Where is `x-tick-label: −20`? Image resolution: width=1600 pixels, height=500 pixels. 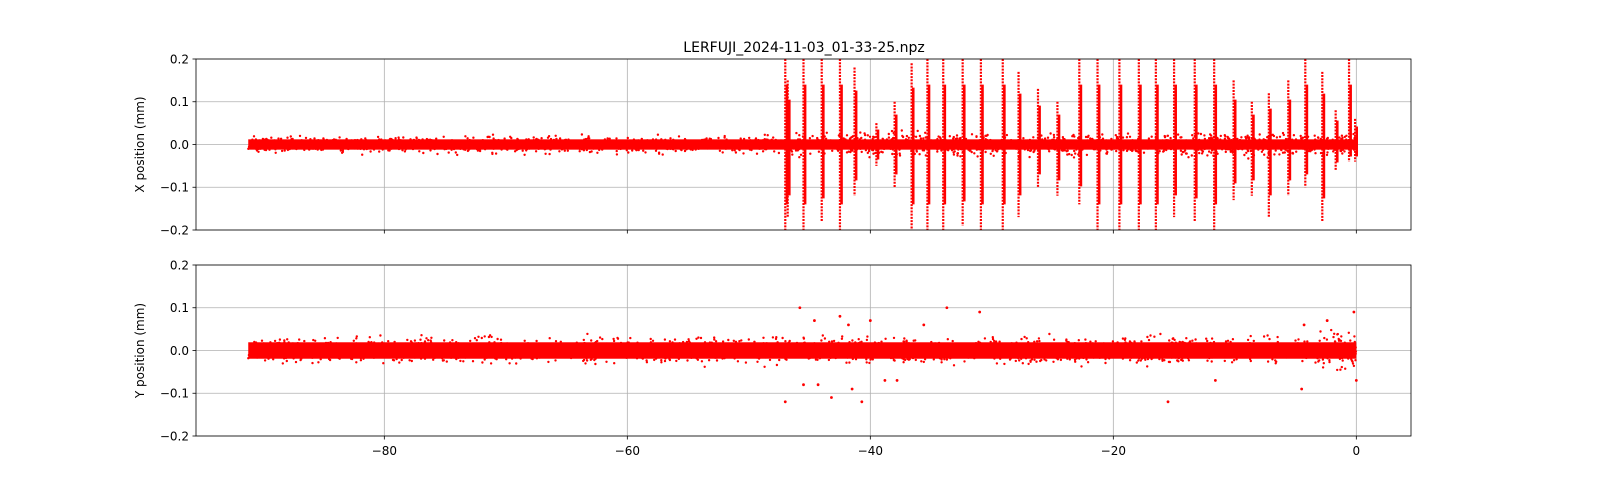 x-tick-label: −20 is located at coordinates (1113, 451).